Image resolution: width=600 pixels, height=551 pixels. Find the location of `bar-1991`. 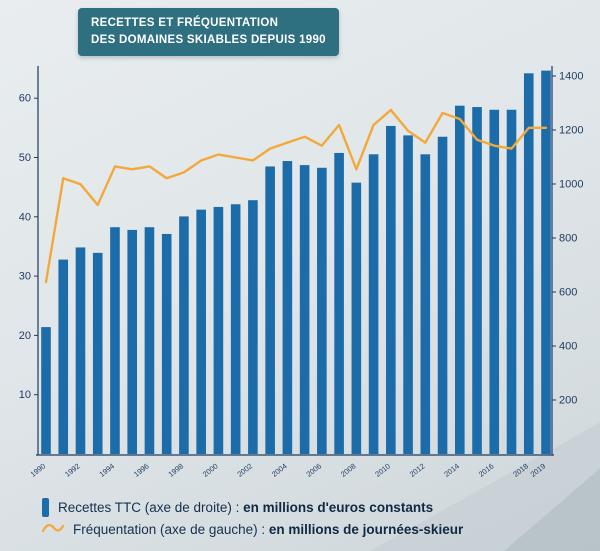

bar-1991 is located at coordinates (63, 356).